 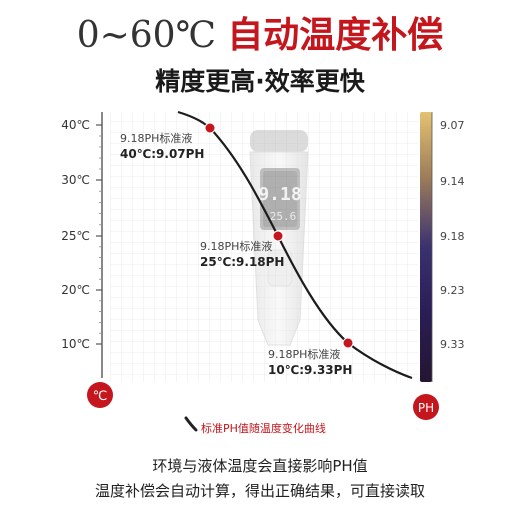 What do you see at coordinates (452, 236) in the screenshot?
I see `scale-tick-label: 9.18` at bounding box center [452, 236].